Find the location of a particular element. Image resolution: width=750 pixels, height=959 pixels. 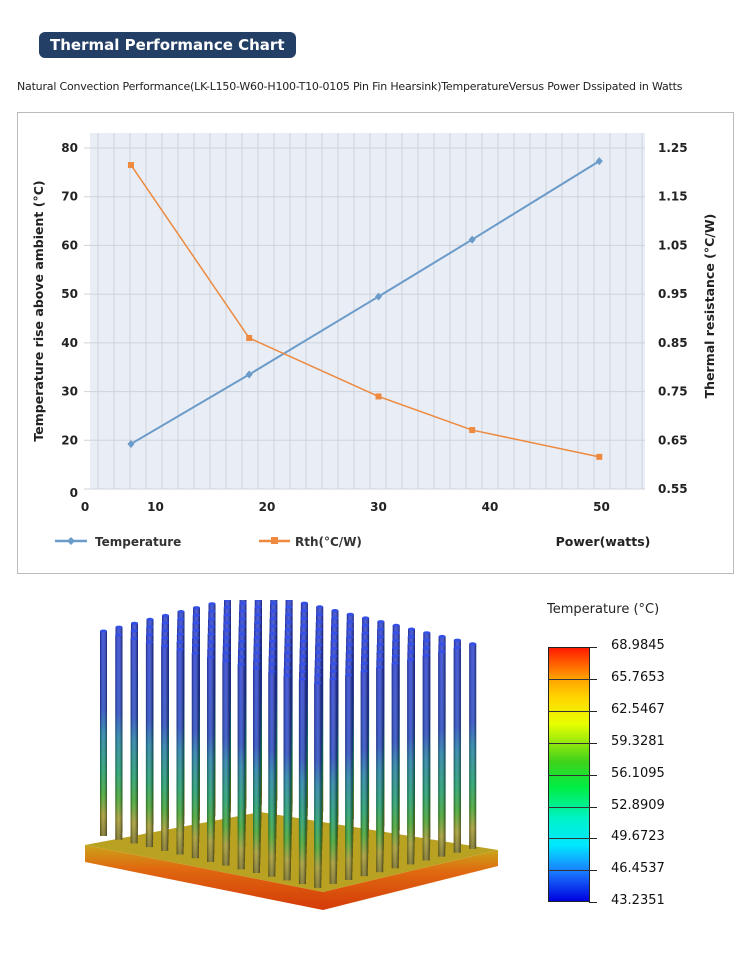

scale-label: 62.5467 is located at coordinates (638, 709).